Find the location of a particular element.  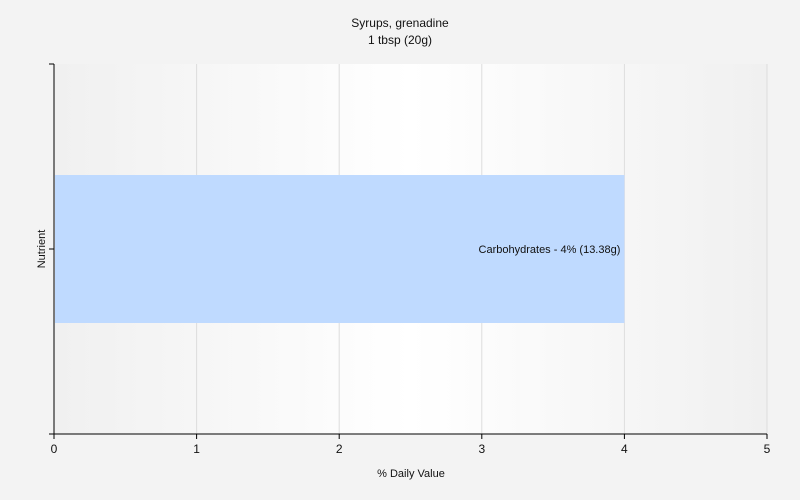

x-tick-label: 0 is located at coordinates (54, 449).